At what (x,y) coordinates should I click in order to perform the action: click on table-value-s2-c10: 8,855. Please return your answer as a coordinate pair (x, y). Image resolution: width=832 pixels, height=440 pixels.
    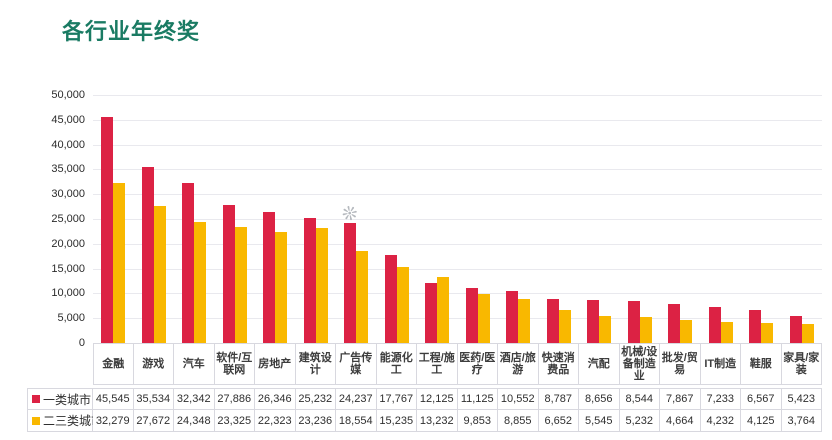
    Looking at the image, I should click on (518, 421).